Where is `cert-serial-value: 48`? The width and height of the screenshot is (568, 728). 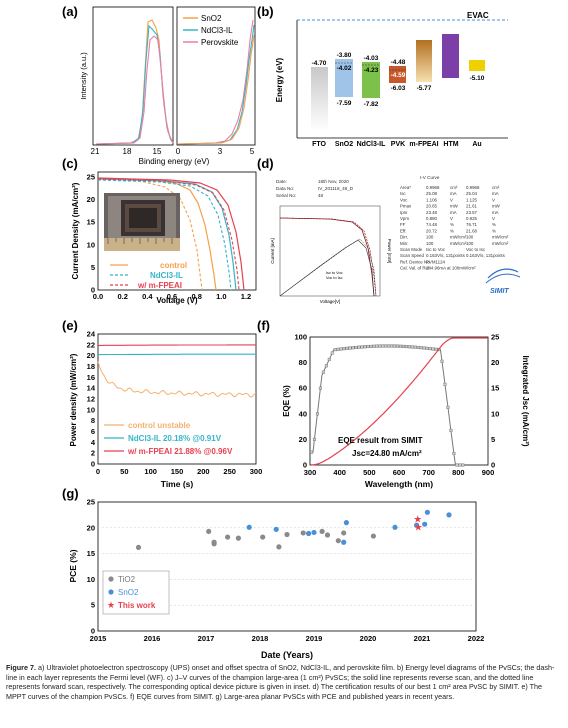
cert-serial-value: 48 is located at coordinates (321, 195).